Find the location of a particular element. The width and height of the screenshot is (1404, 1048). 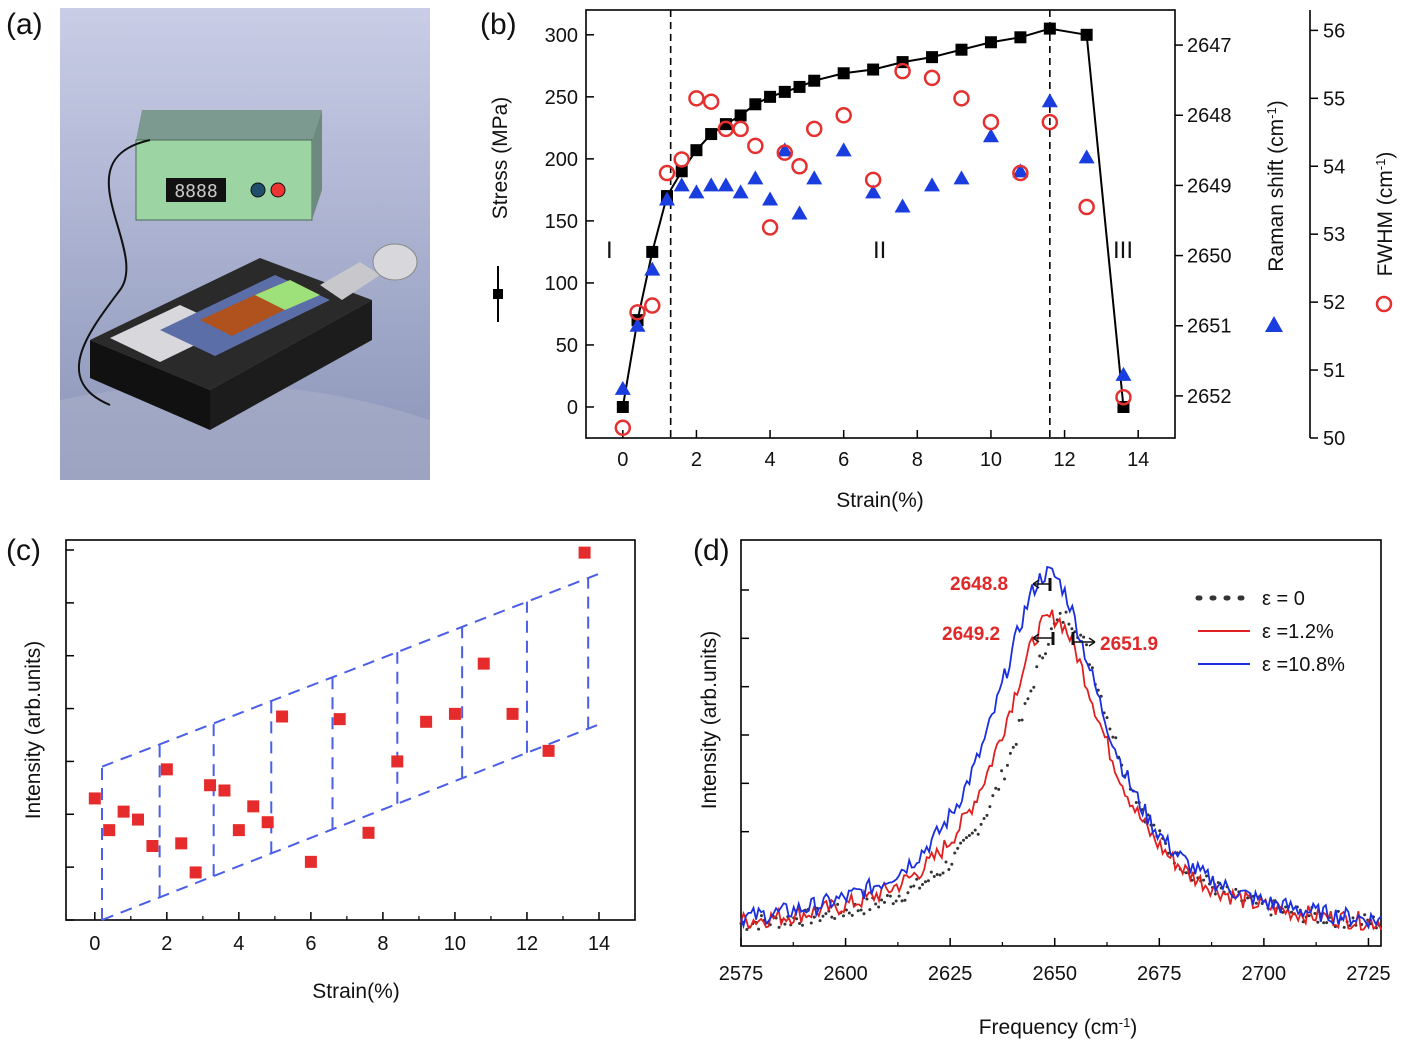

annotation-2651-9: 2651.9 is located at coordinates (1129, 644).